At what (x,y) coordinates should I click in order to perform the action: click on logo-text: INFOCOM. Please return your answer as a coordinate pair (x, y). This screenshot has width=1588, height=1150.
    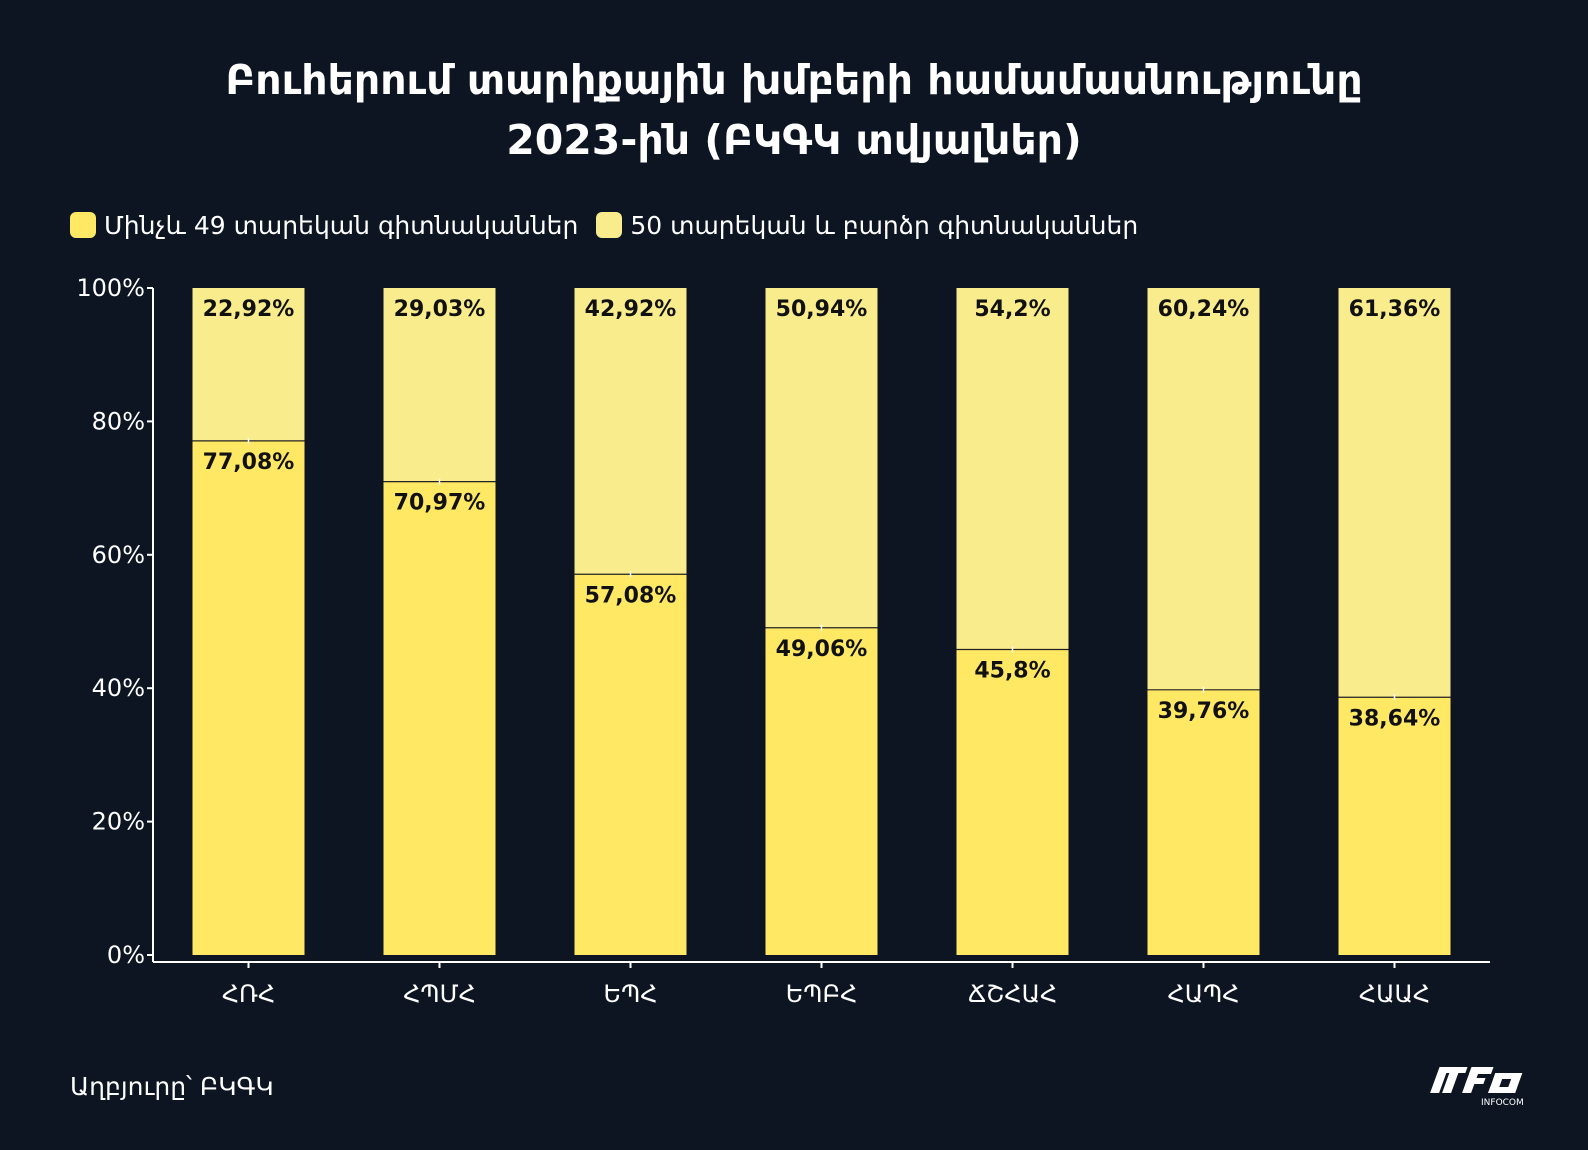
    Looking at the image, I should click on (1502, 1103).